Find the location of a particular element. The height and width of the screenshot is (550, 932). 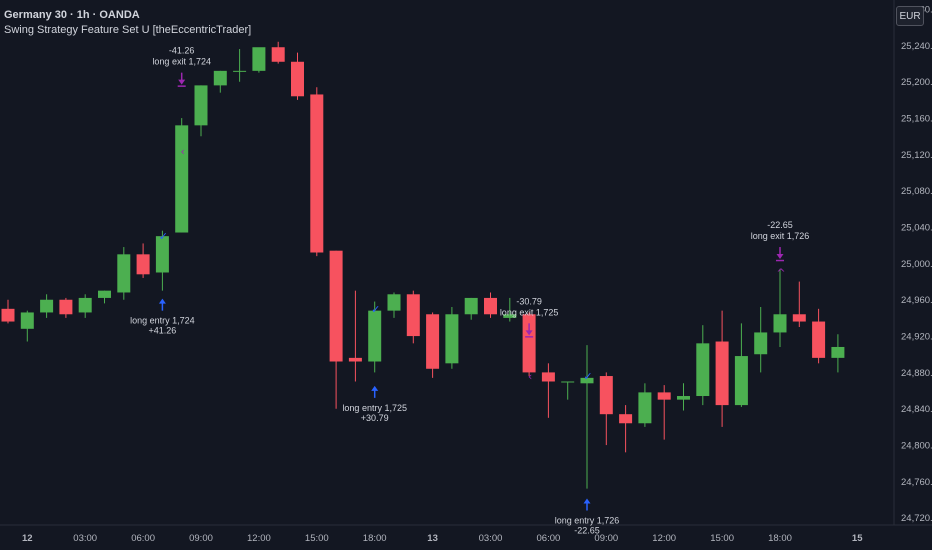

time-tick-label: 18:00 is located at coordinates (780, 538).